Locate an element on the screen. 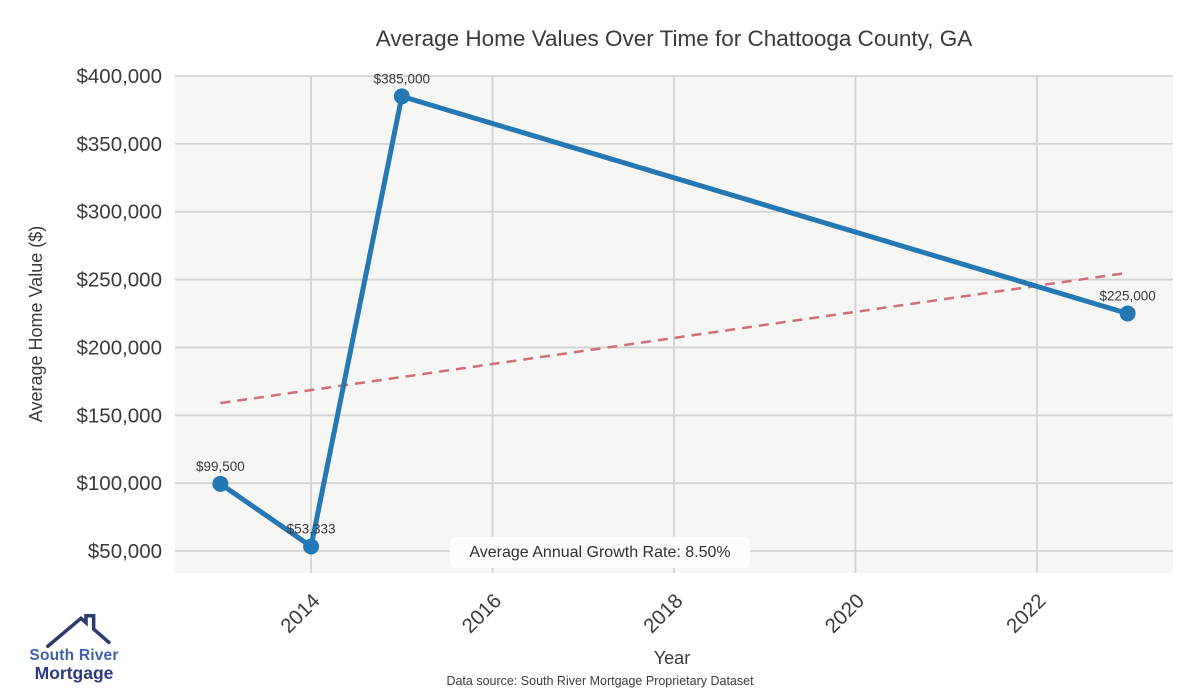 The width and height of the screenshot is (1200, 700). x-tick-label: 2018 is located at coordinates (663, 613).